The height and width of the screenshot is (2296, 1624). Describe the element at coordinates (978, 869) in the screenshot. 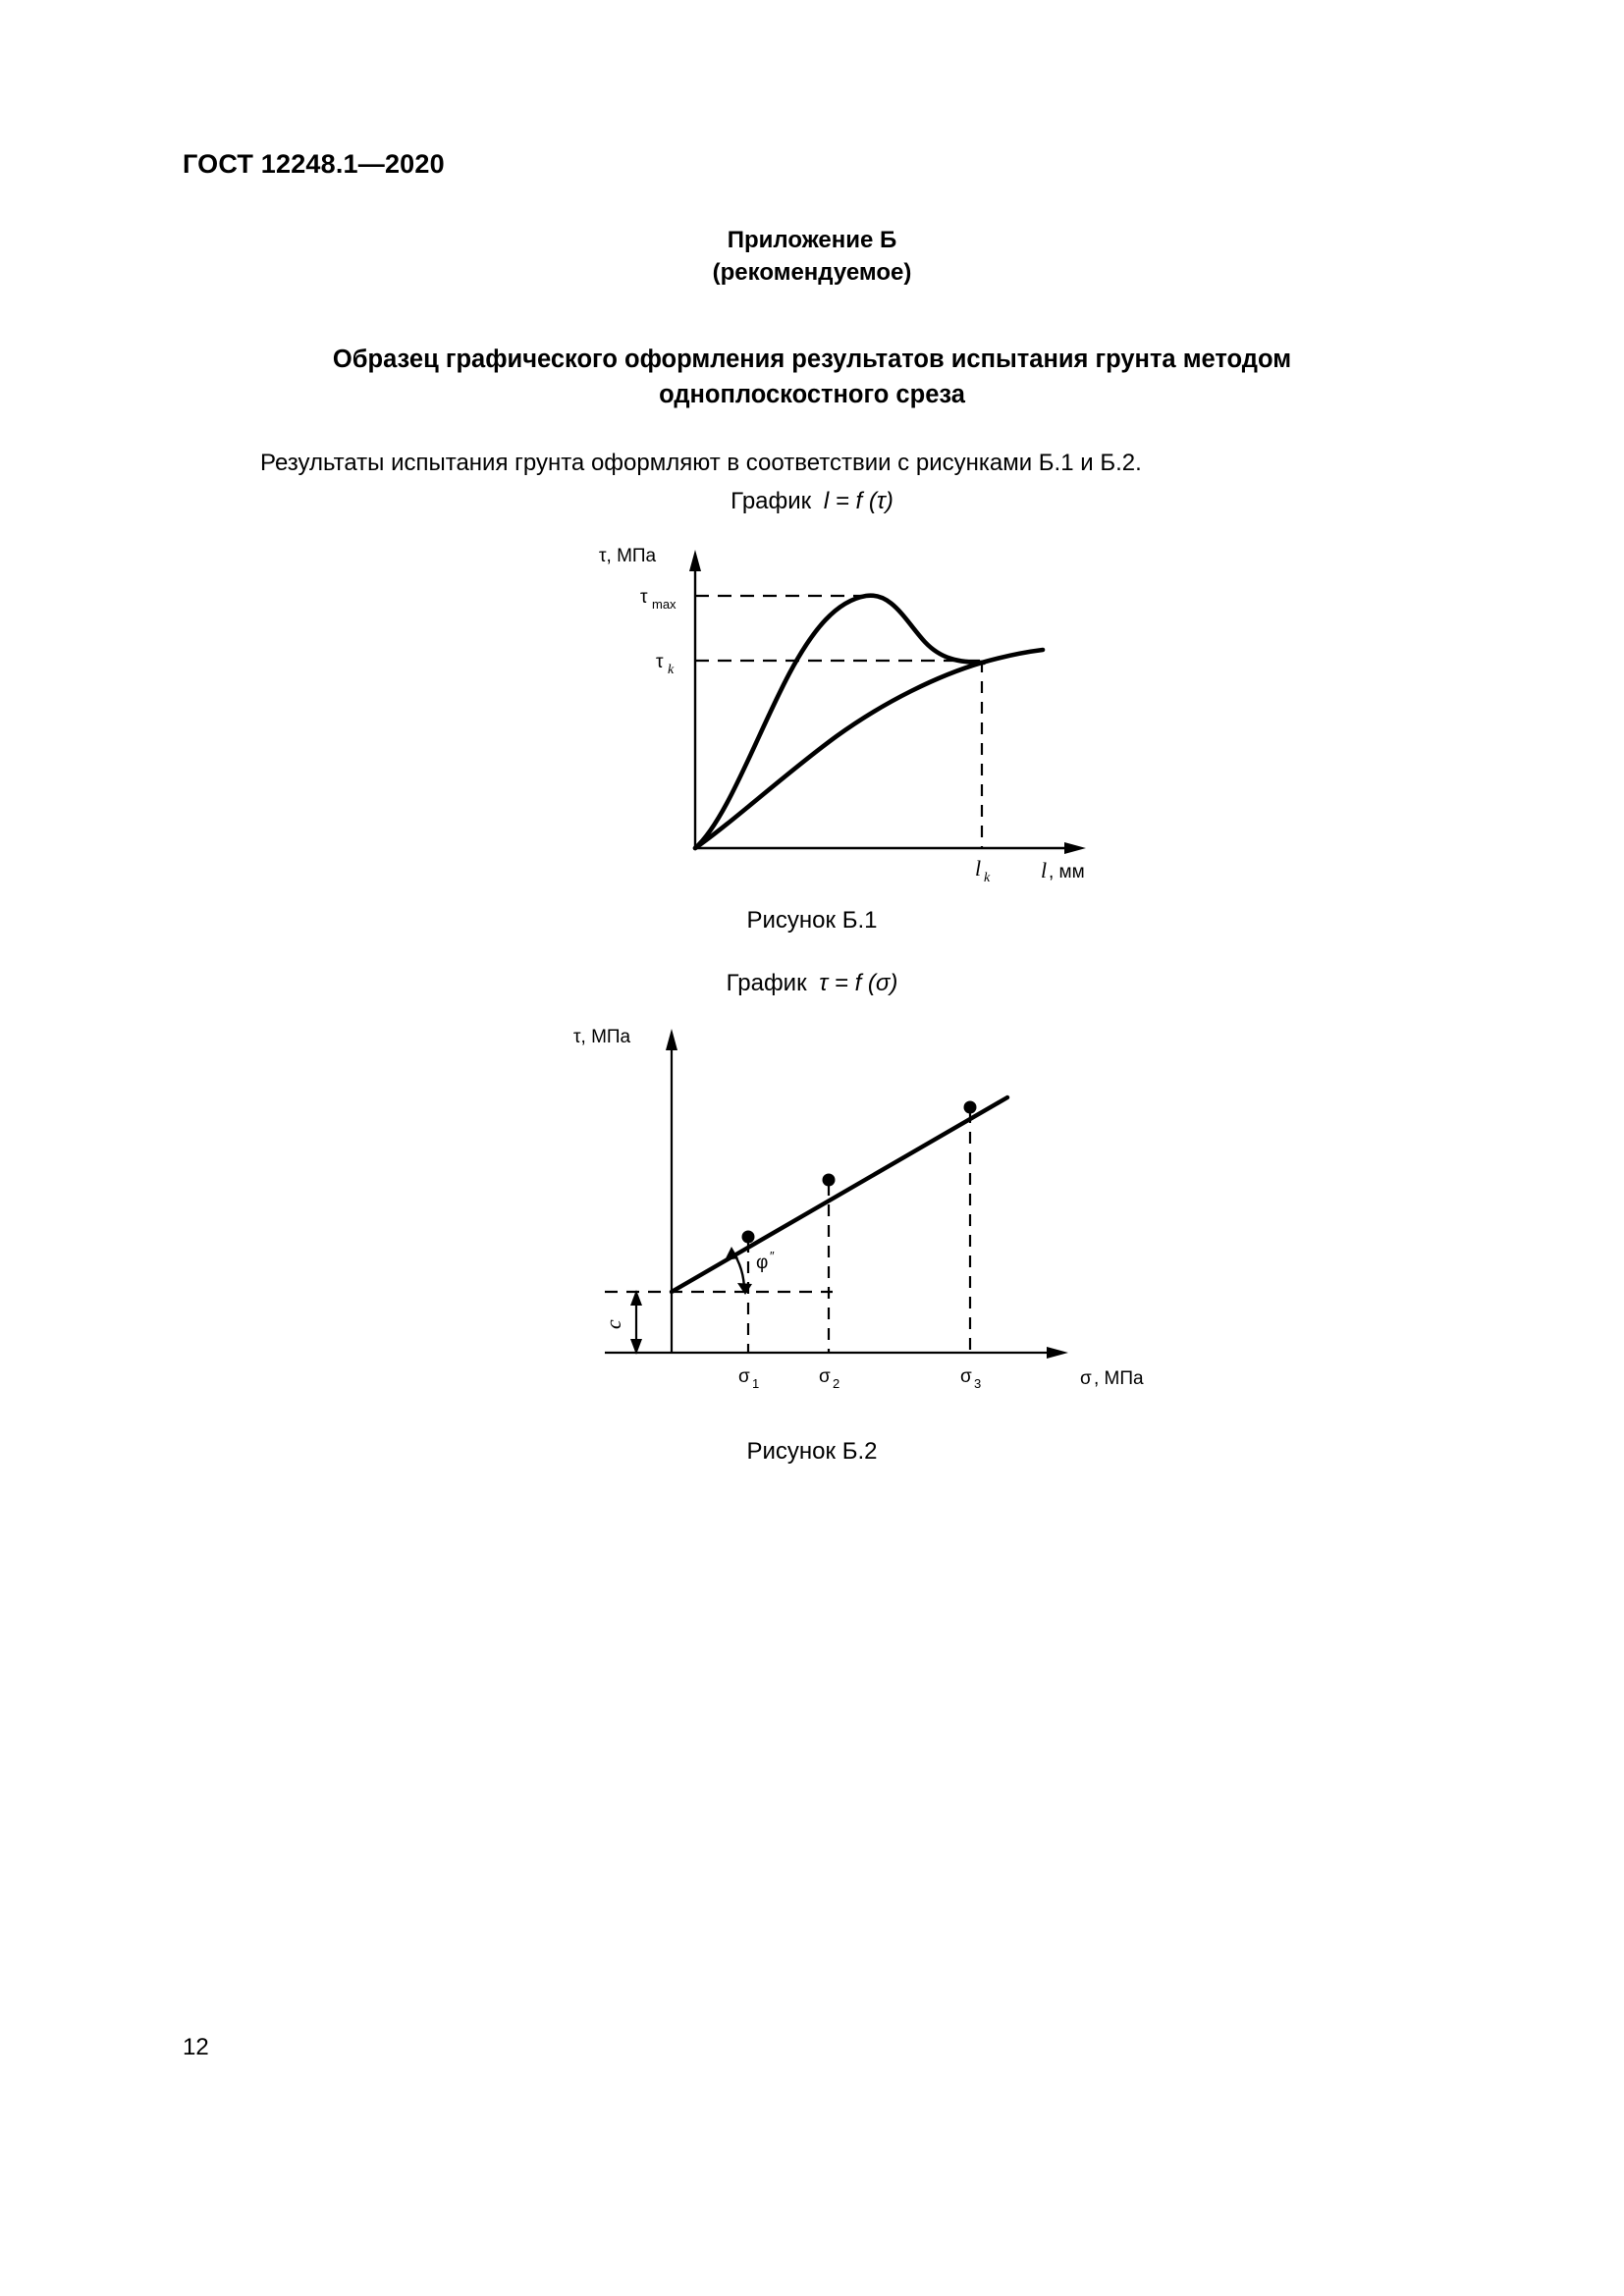

I see `x-tick-lk-italic: l` at that location.